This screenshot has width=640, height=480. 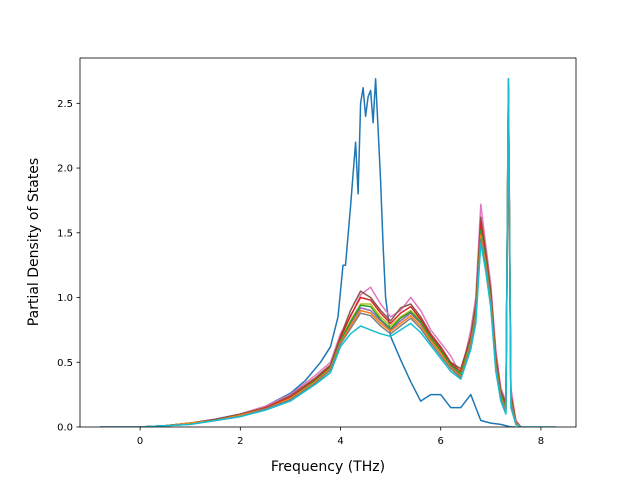 What do you see at coordinates (441, 441) in the screenshot?
I see `x-tick-label: 6` at bounding box center [441, 441].